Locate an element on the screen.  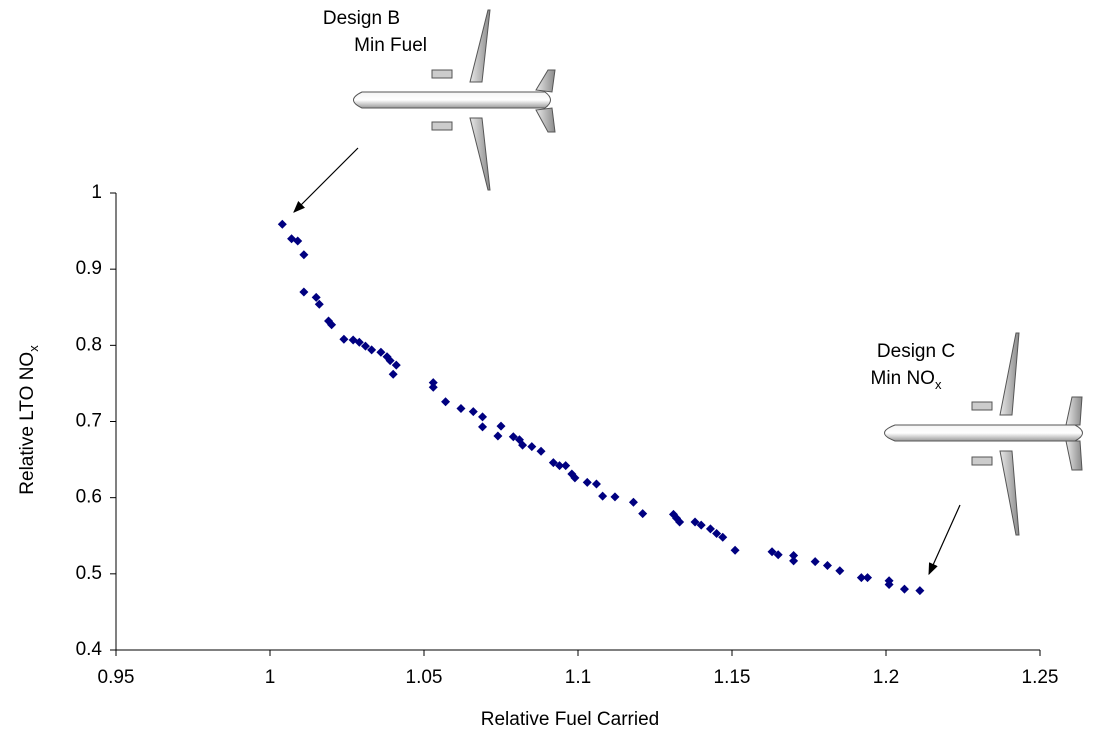
annotation: Design B is located at coordinates (361, 18).